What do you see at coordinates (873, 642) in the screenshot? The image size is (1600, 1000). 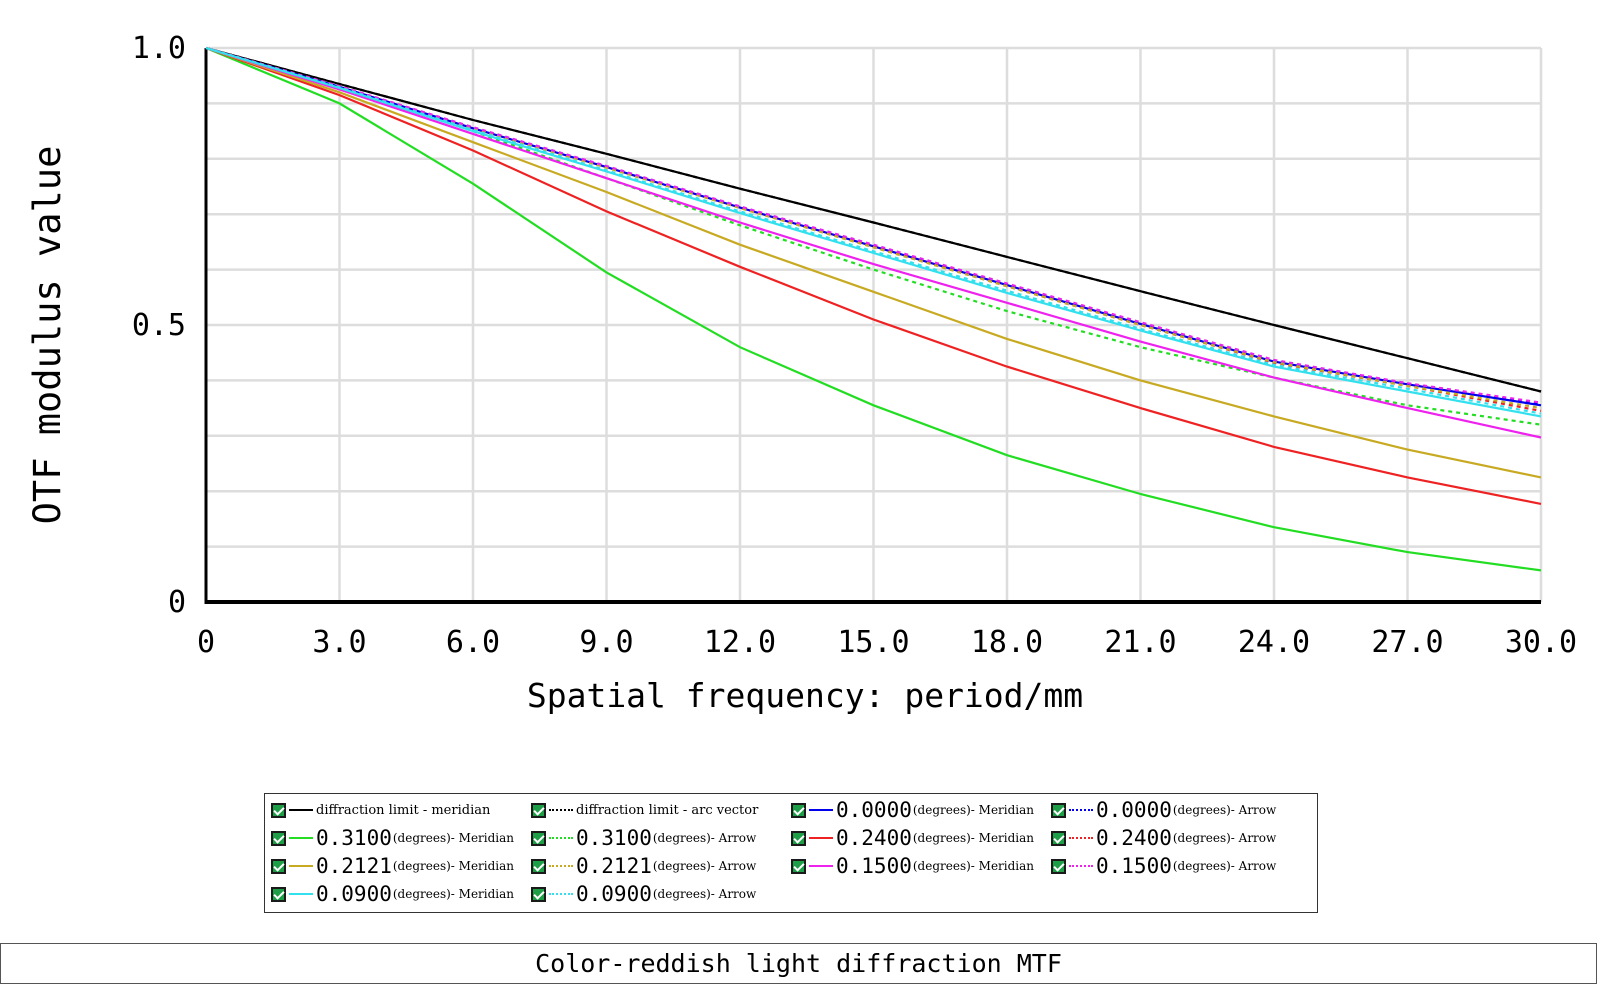 I see `x-tick-label: 15.0` at bounding box center [873, 642].